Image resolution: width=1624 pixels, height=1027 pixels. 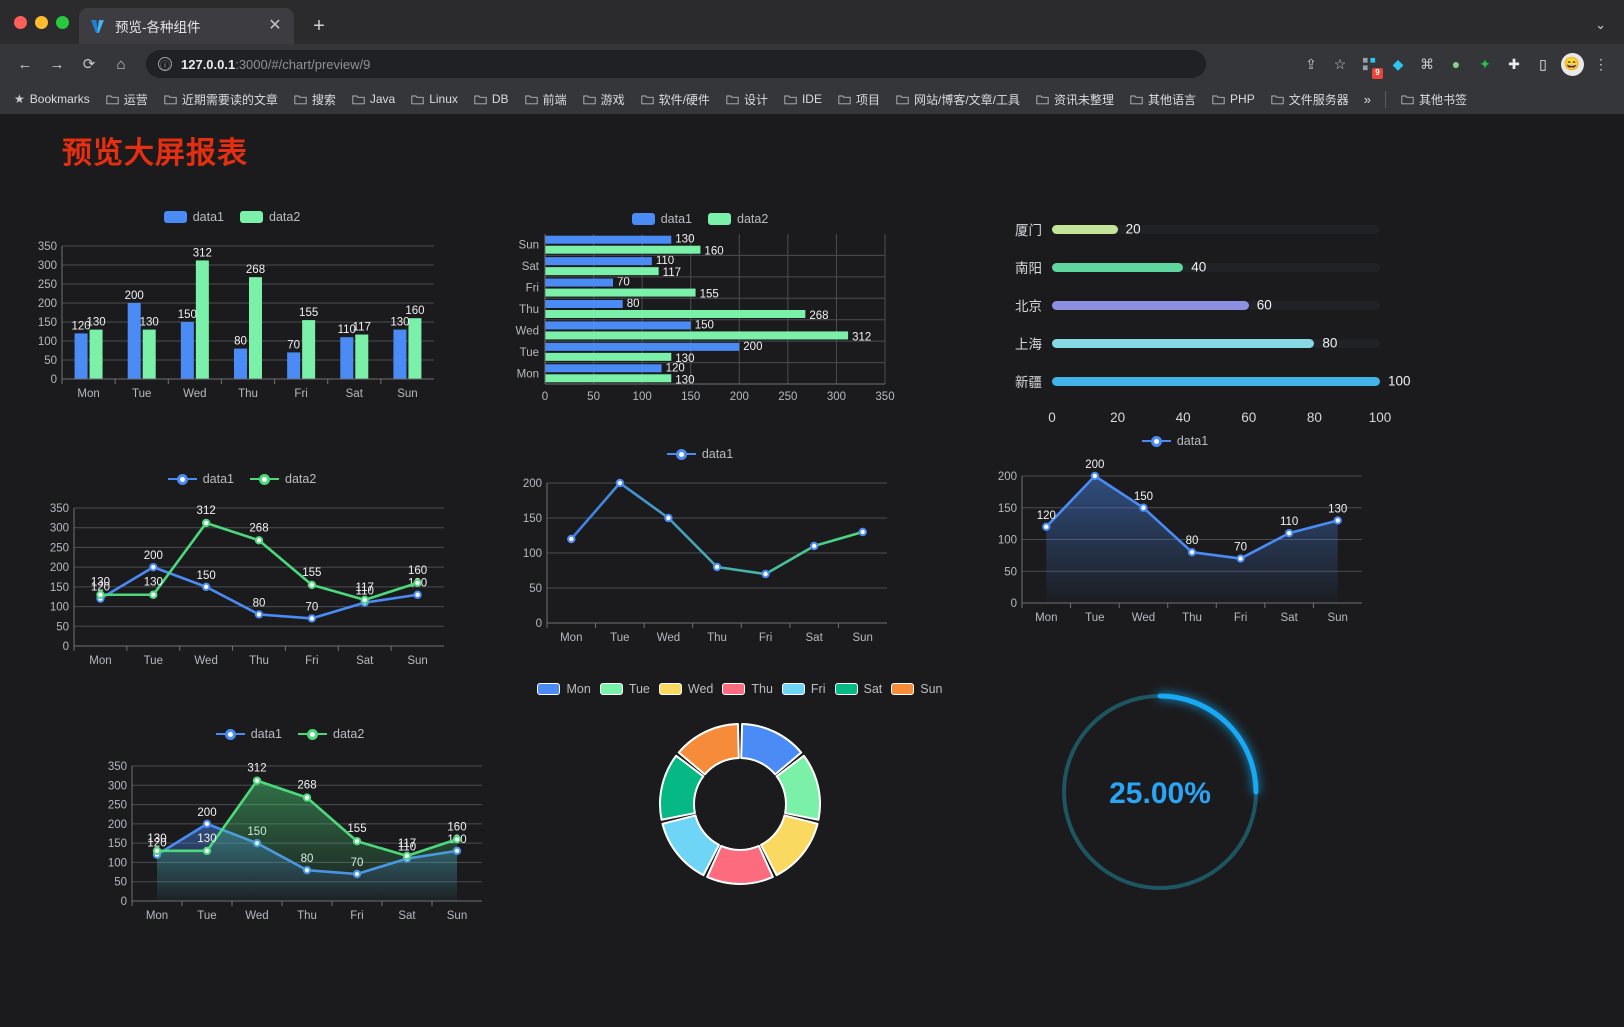 I want to click on progress-bar-track: 100, so click(x=1231, y=381).